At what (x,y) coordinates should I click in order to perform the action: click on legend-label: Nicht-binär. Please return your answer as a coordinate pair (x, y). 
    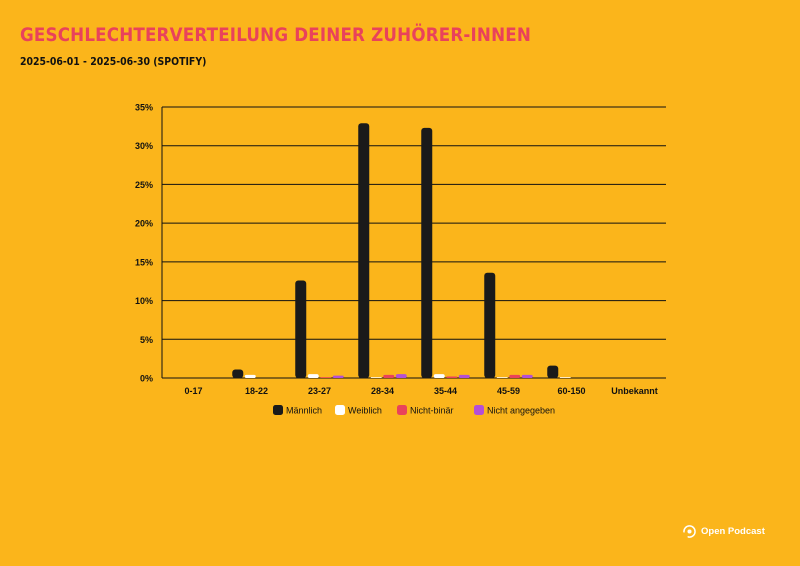
    Looking at the image, I should click on (432, 411).